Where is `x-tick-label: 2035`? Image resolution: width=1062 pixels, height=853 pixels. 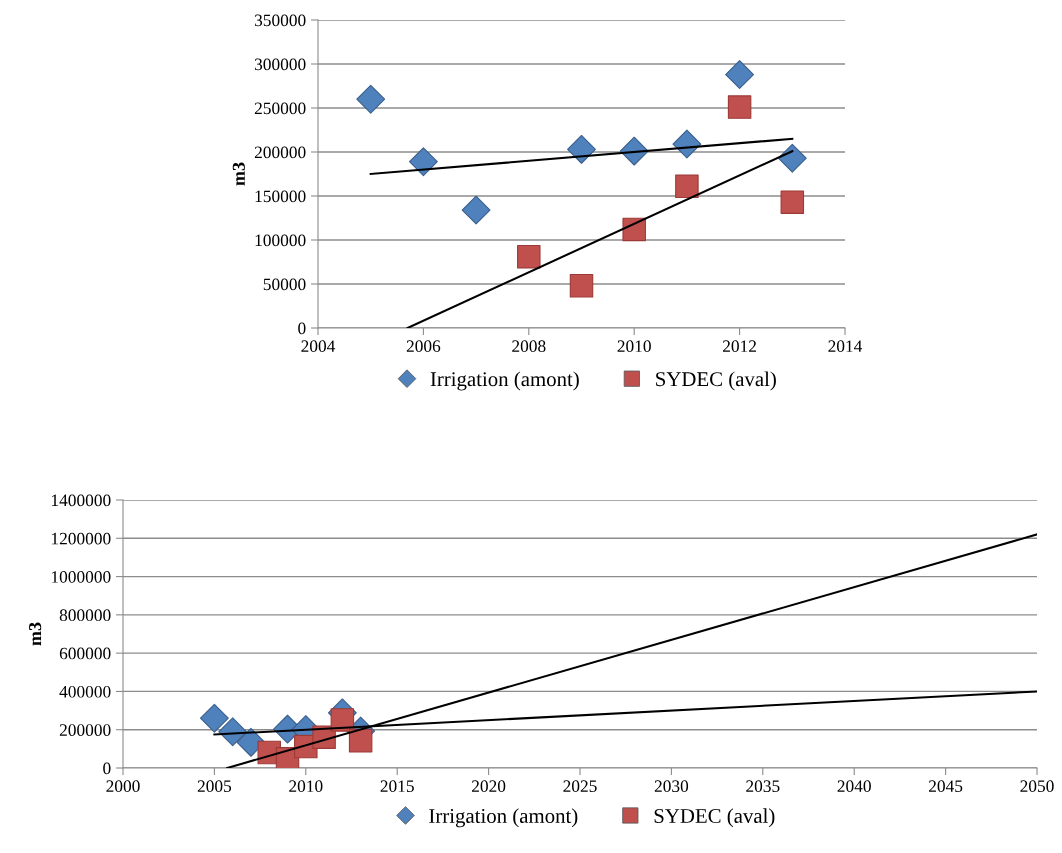 x-tick-label: 2035 is located at coordinates (763, 786).